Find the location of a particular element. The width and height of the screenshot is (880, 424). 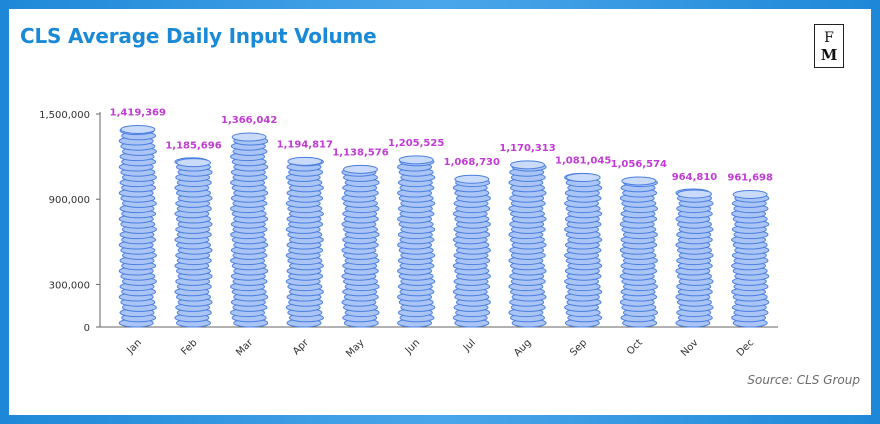

y-tick-label: 0 is located at coordinates (87, 328).